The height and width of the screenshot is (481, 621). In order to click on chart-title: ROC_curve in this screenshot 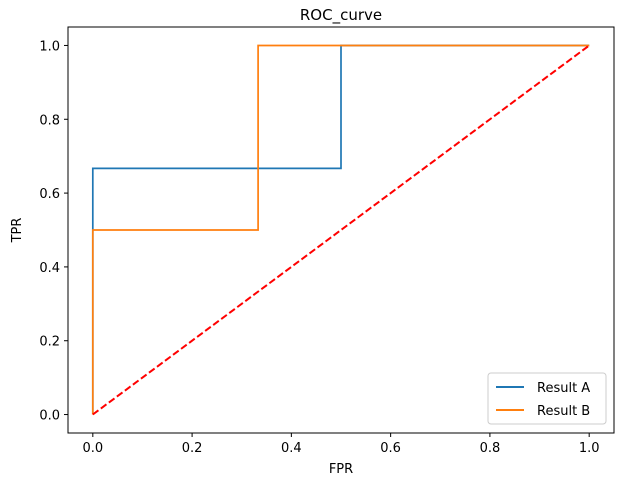, I will do `click(341, 15)`.